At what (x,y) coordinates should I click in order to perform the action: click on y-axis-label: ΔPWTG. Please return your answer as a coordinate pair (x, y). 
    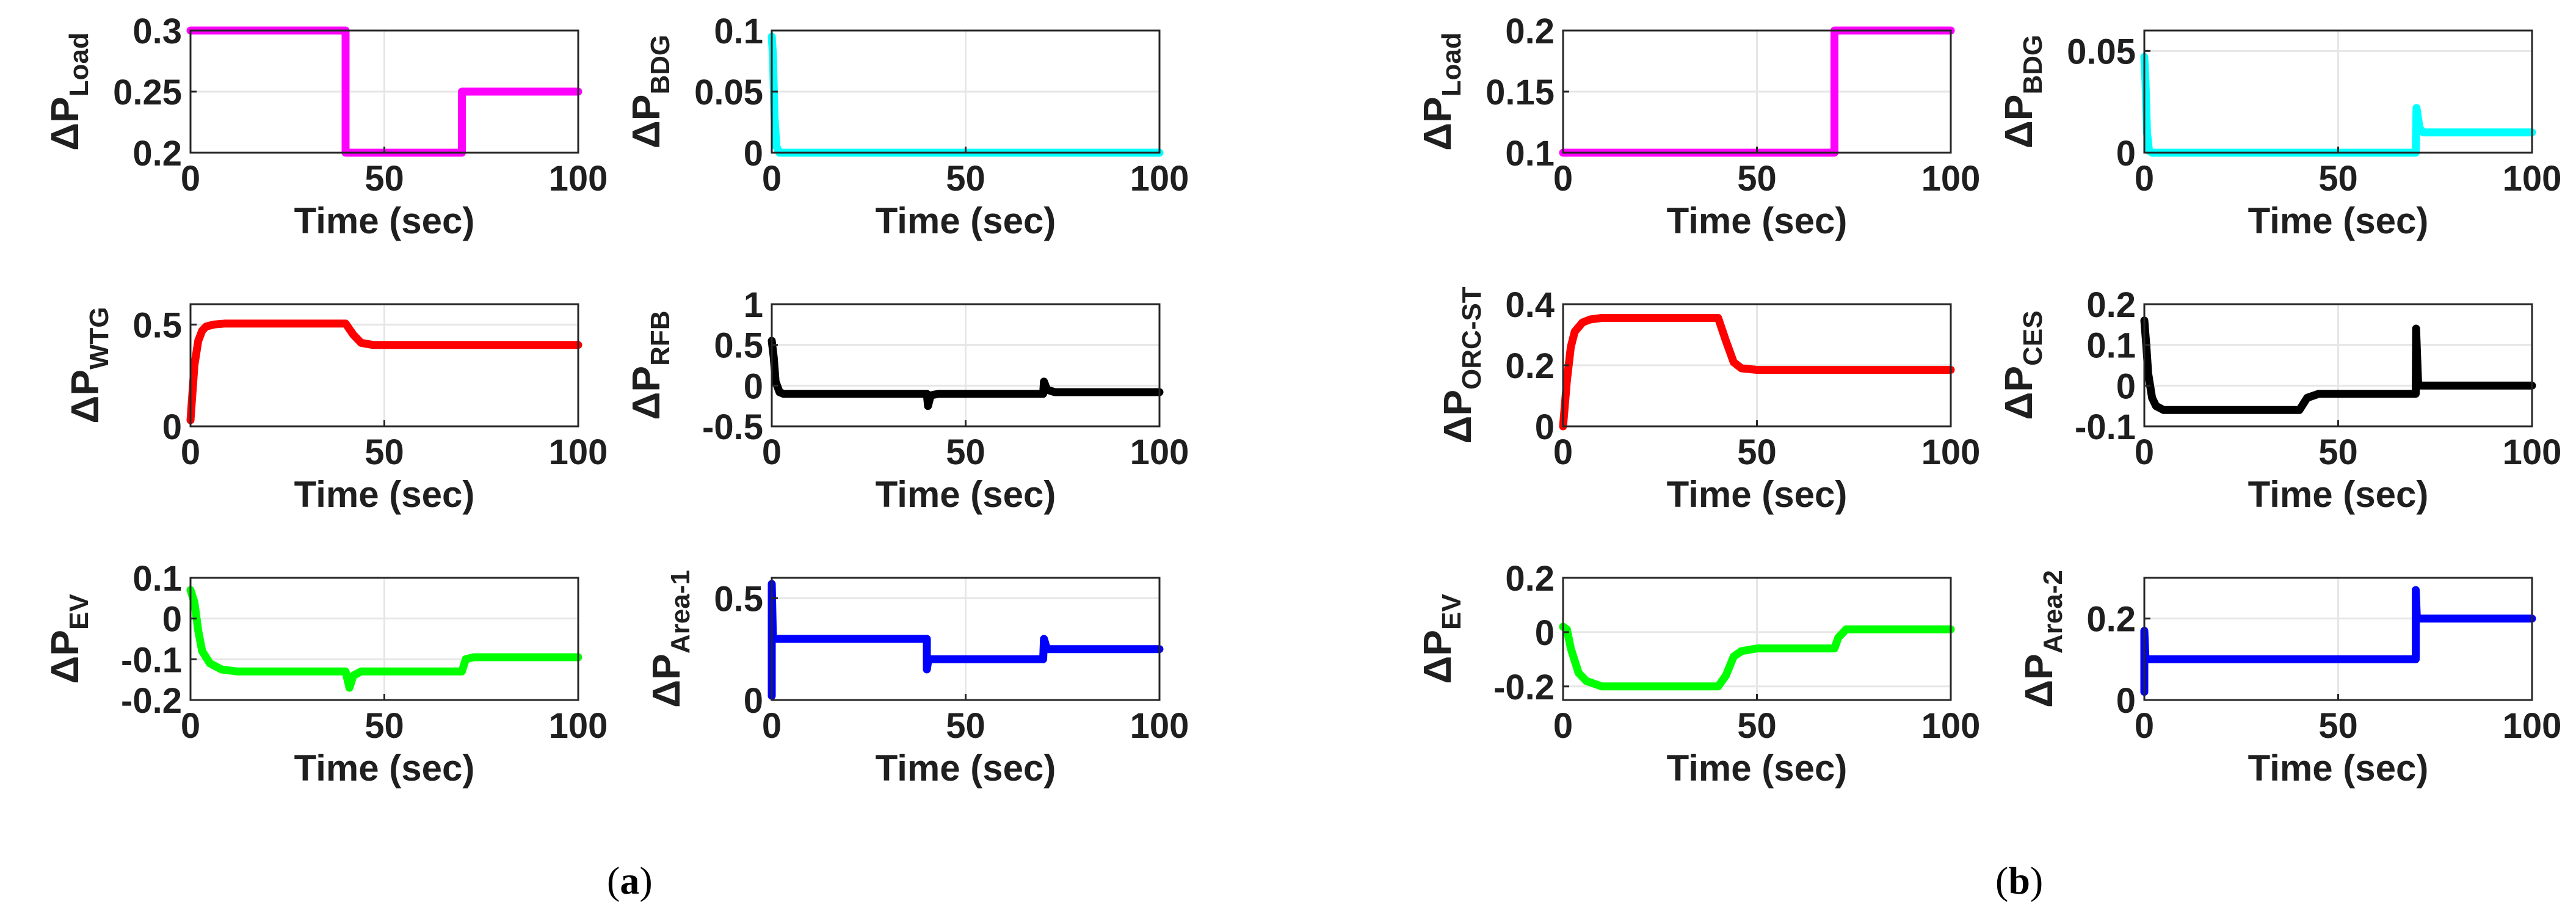
    Looking at the image, I should click on (88, 365).